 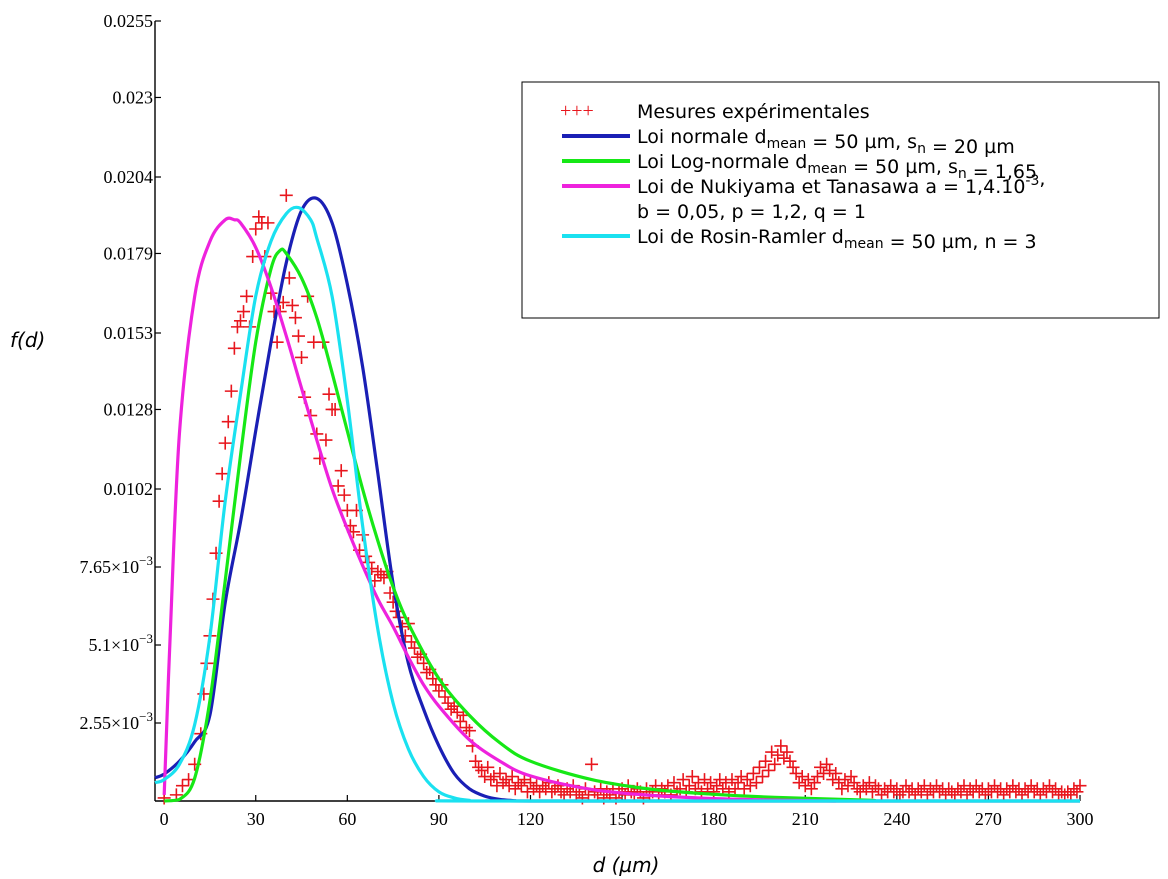 I want to click on x-tick-label: 30, so click(x=256, y=819).